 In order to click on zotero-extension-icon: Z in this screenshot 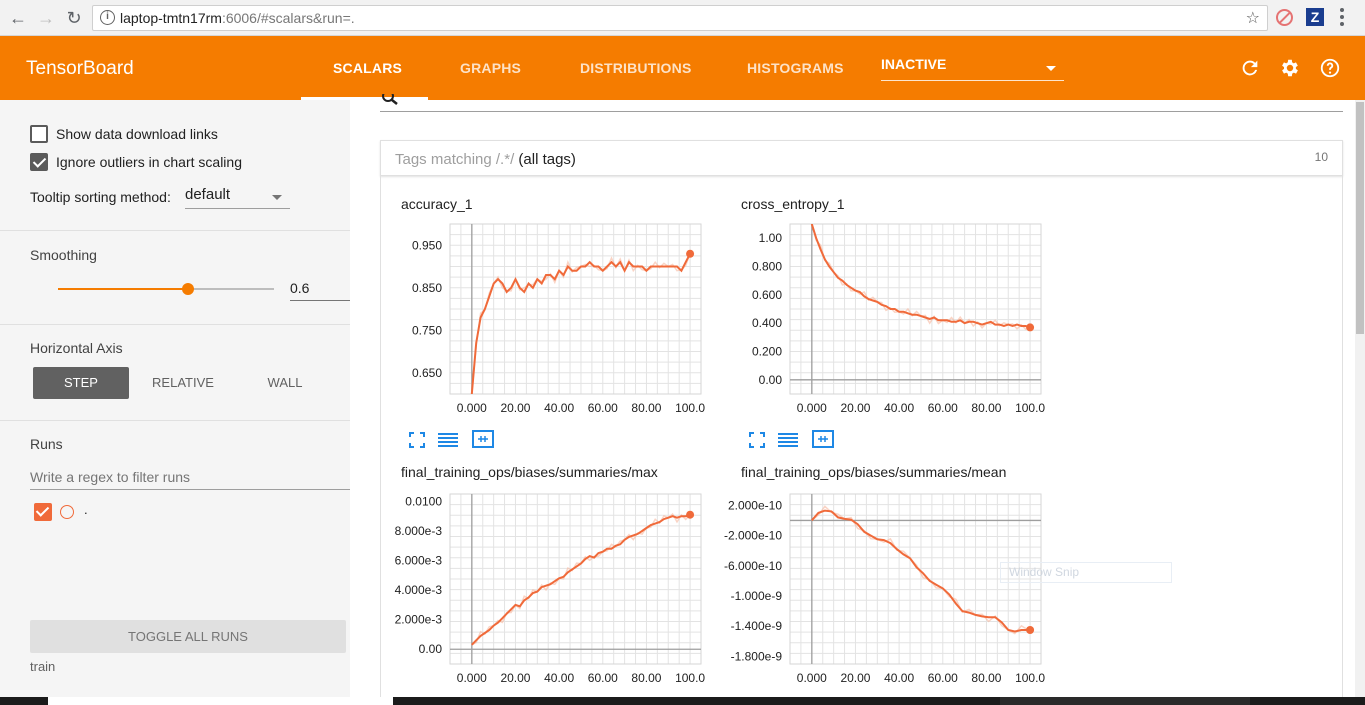, I will do `click(1315, 17)`.